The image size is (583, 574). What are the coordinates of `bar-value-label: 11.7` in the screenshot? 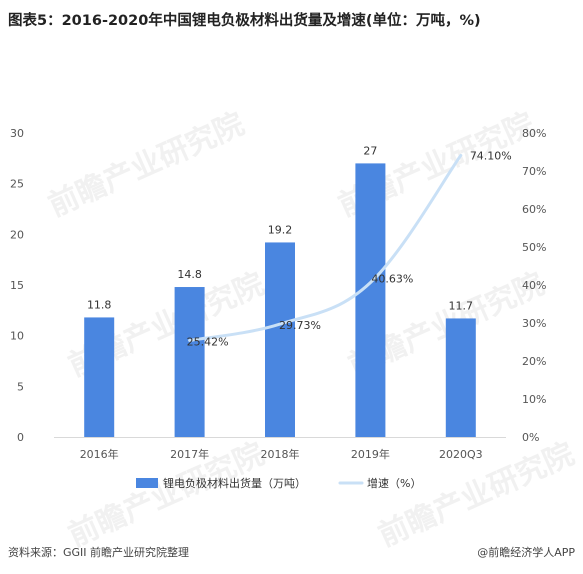 It's located at (461, 305).